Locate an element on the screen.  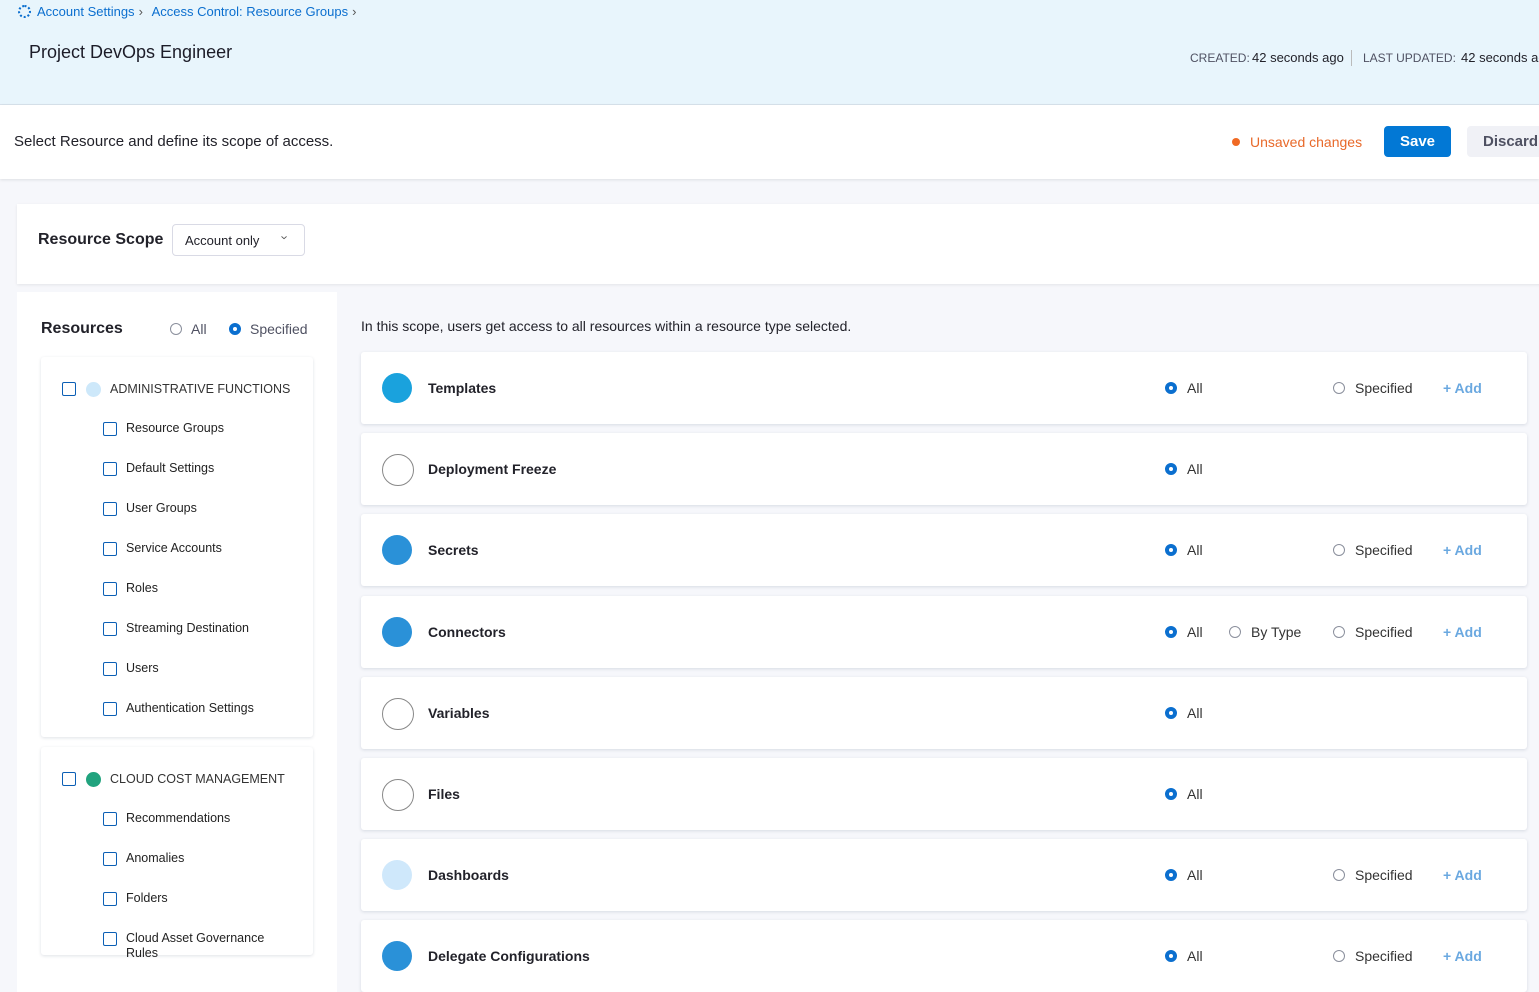
option-label: By Type is located at coordinates (1276, 632).